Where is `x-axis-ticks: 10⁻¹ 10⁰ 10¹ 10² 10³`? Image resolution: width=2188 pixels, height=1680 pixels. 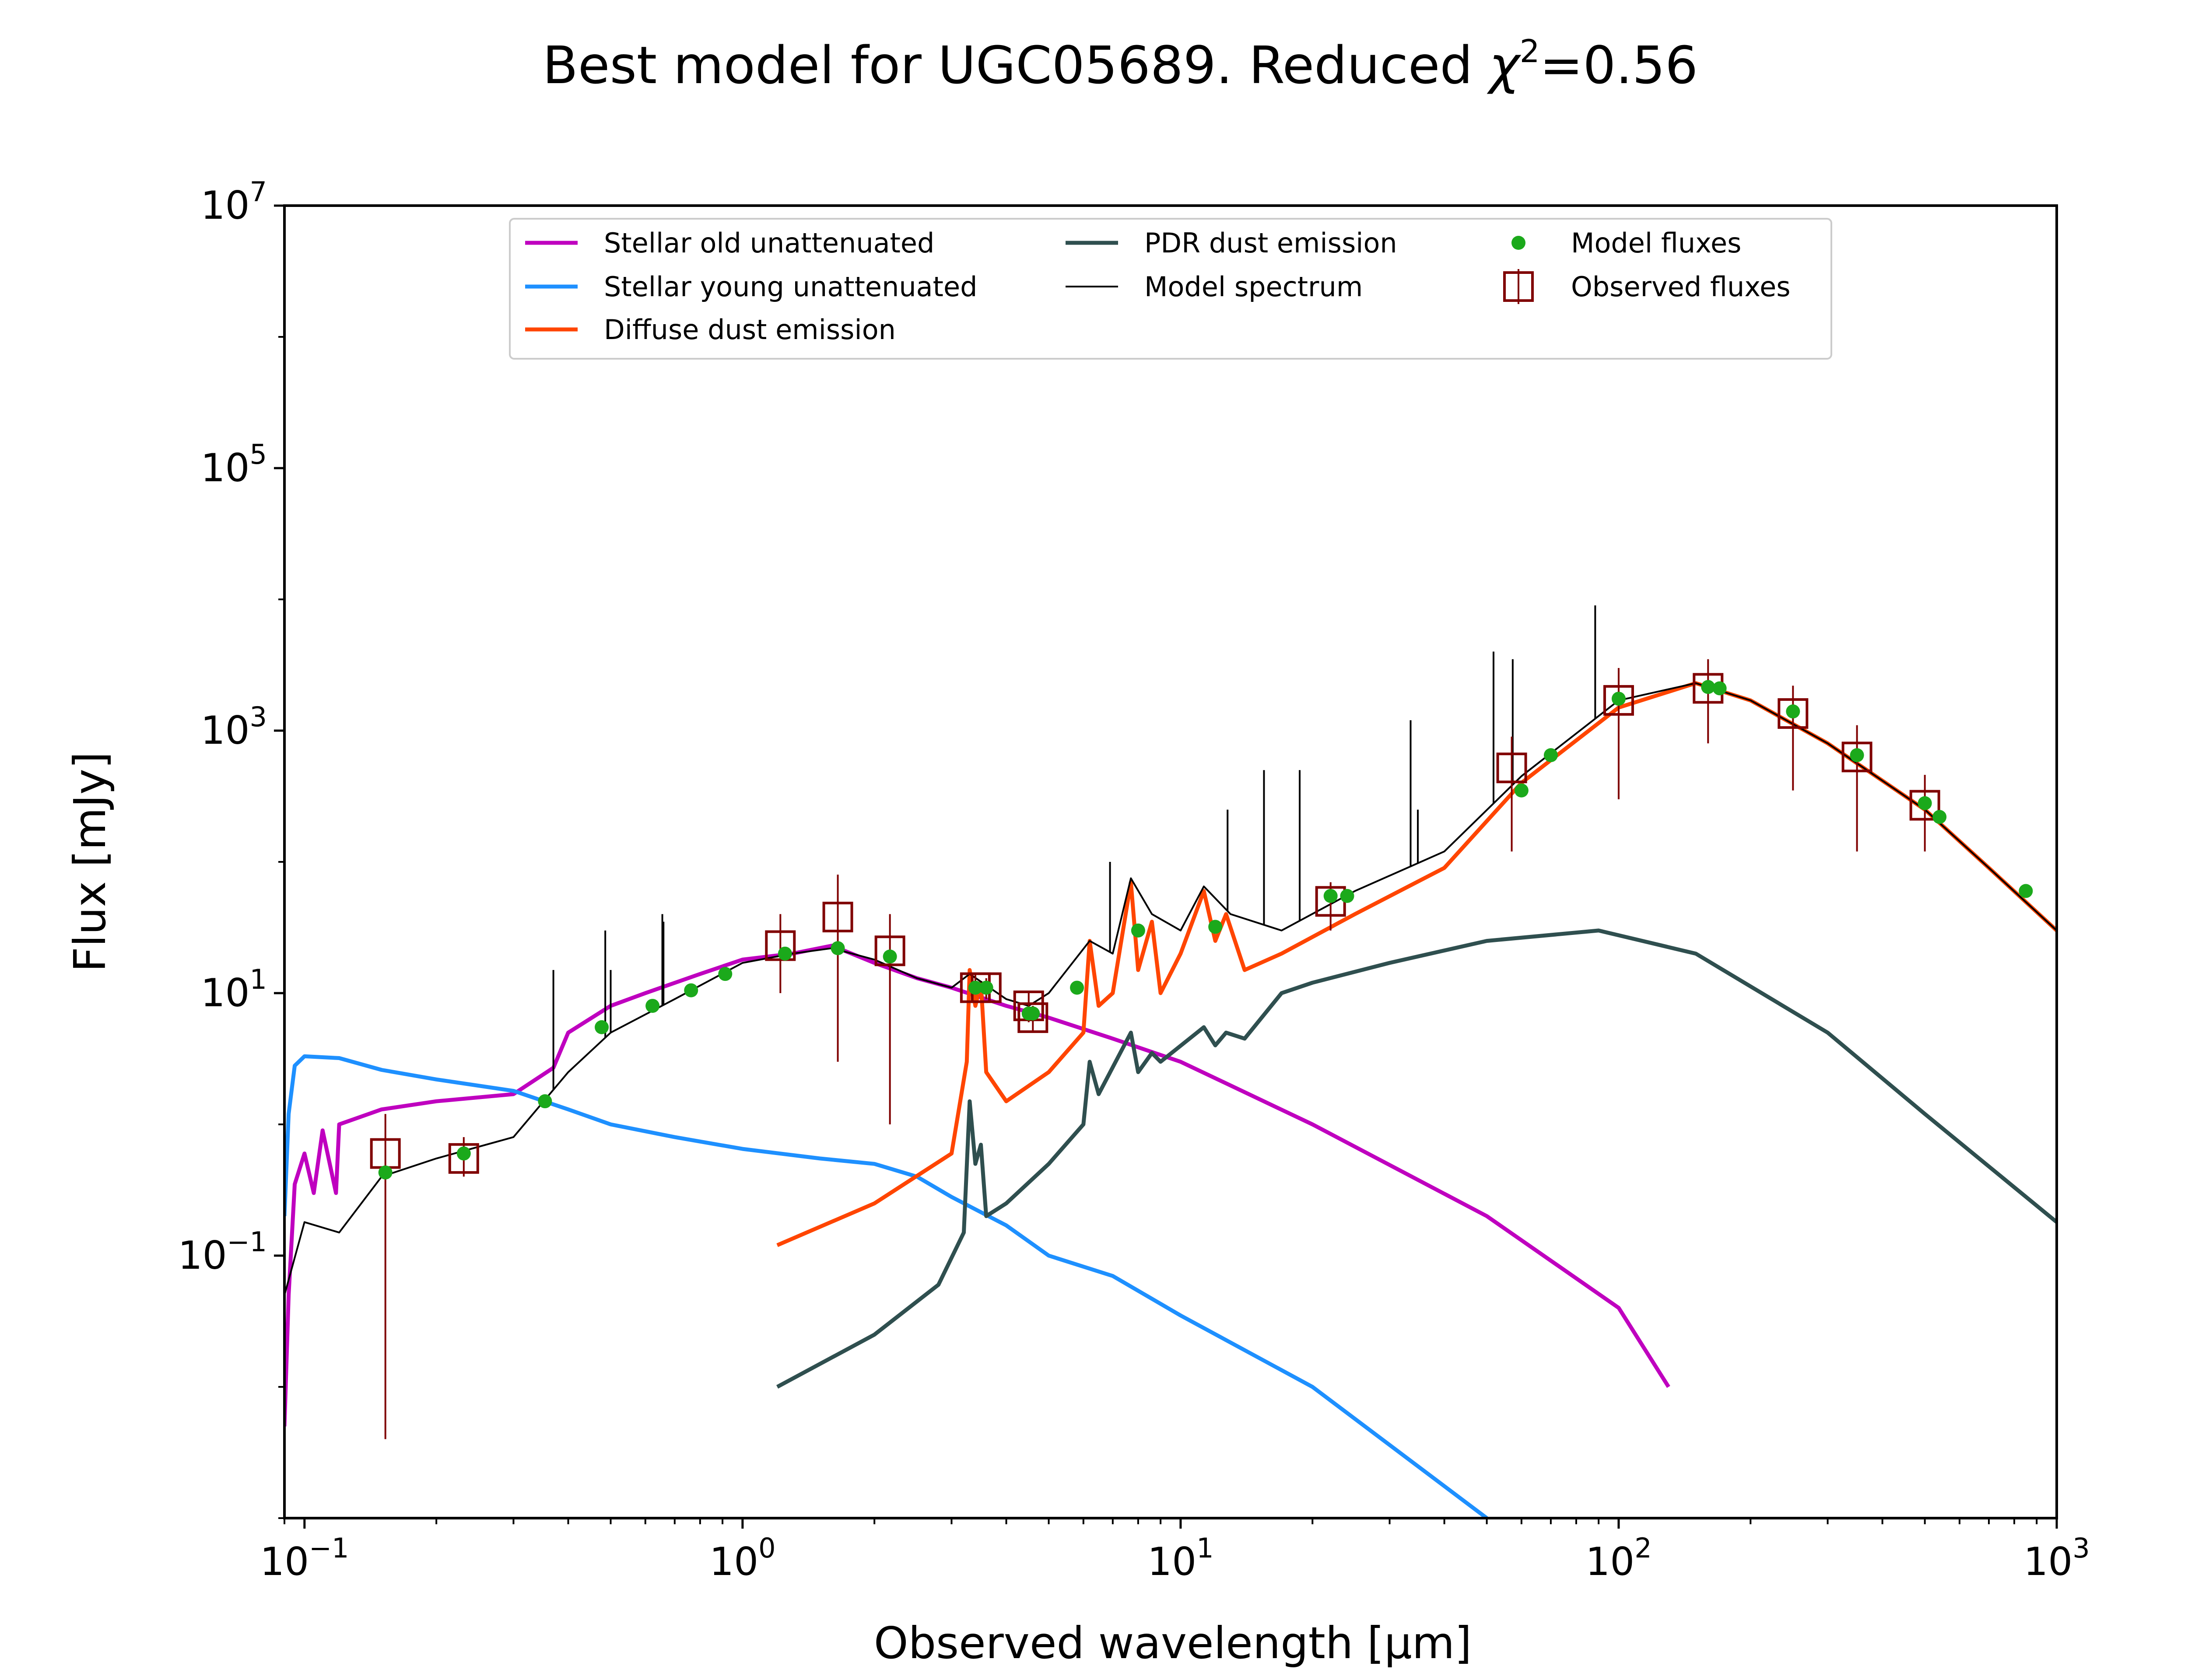 x-axis-ticks: 10⁻¹ 10⁰ 10¹ 10² 10³ is located at coordinates (1175, 1551).